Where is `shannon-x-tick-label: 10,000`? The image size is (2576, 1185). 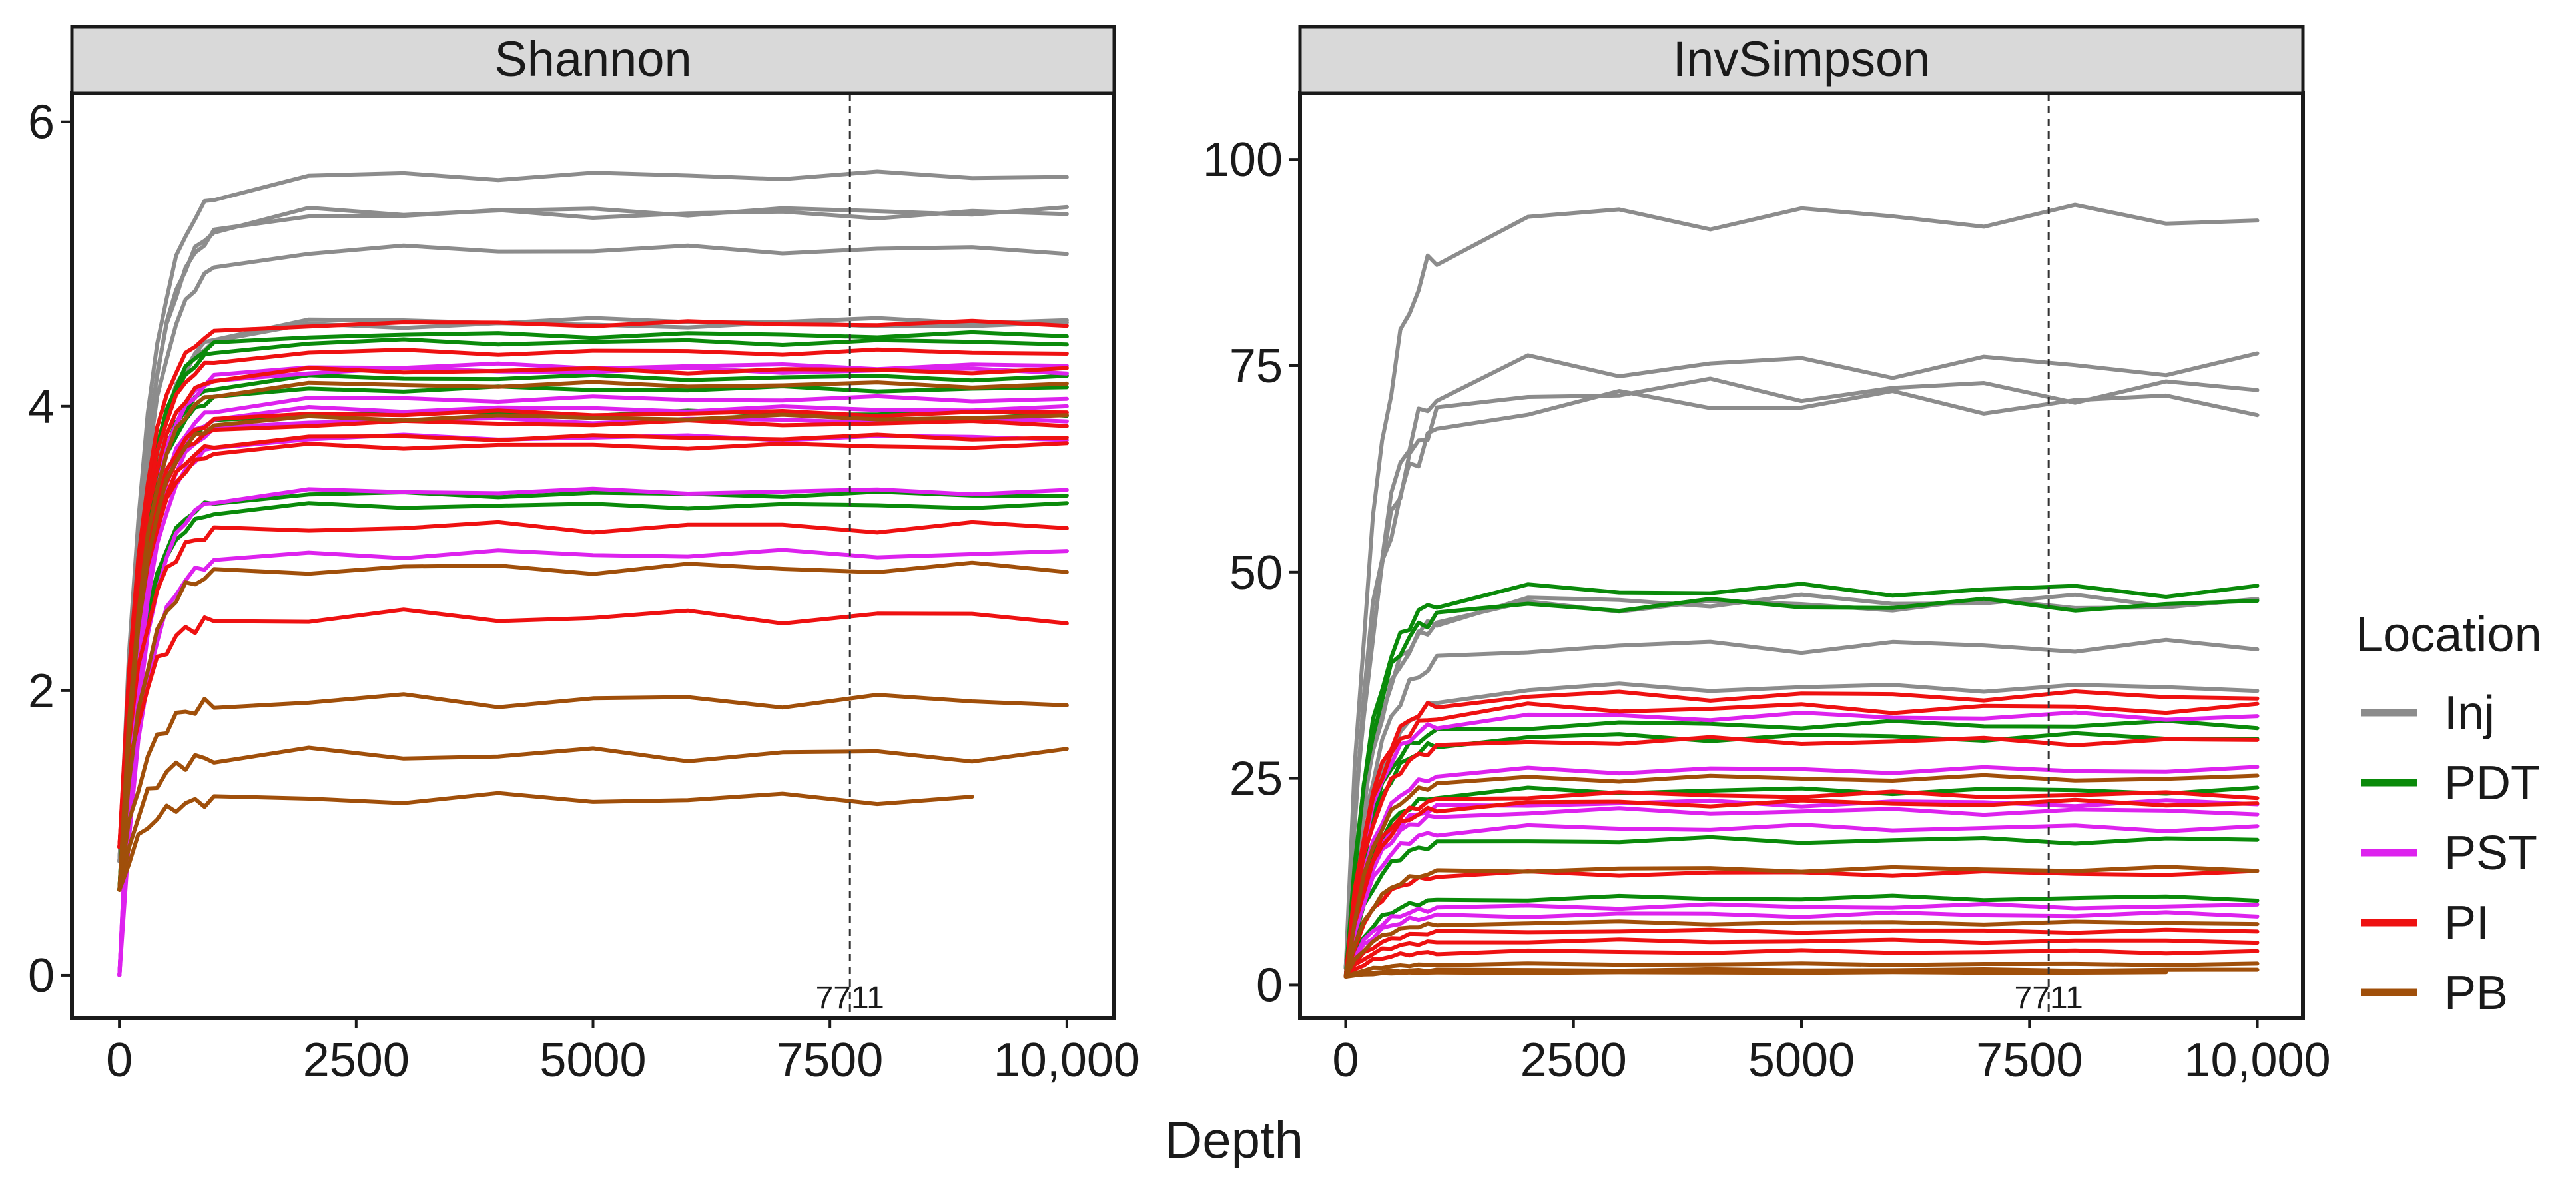
shannon-x-tick-label: 10,000 is located at coordinates (1067, 1060).